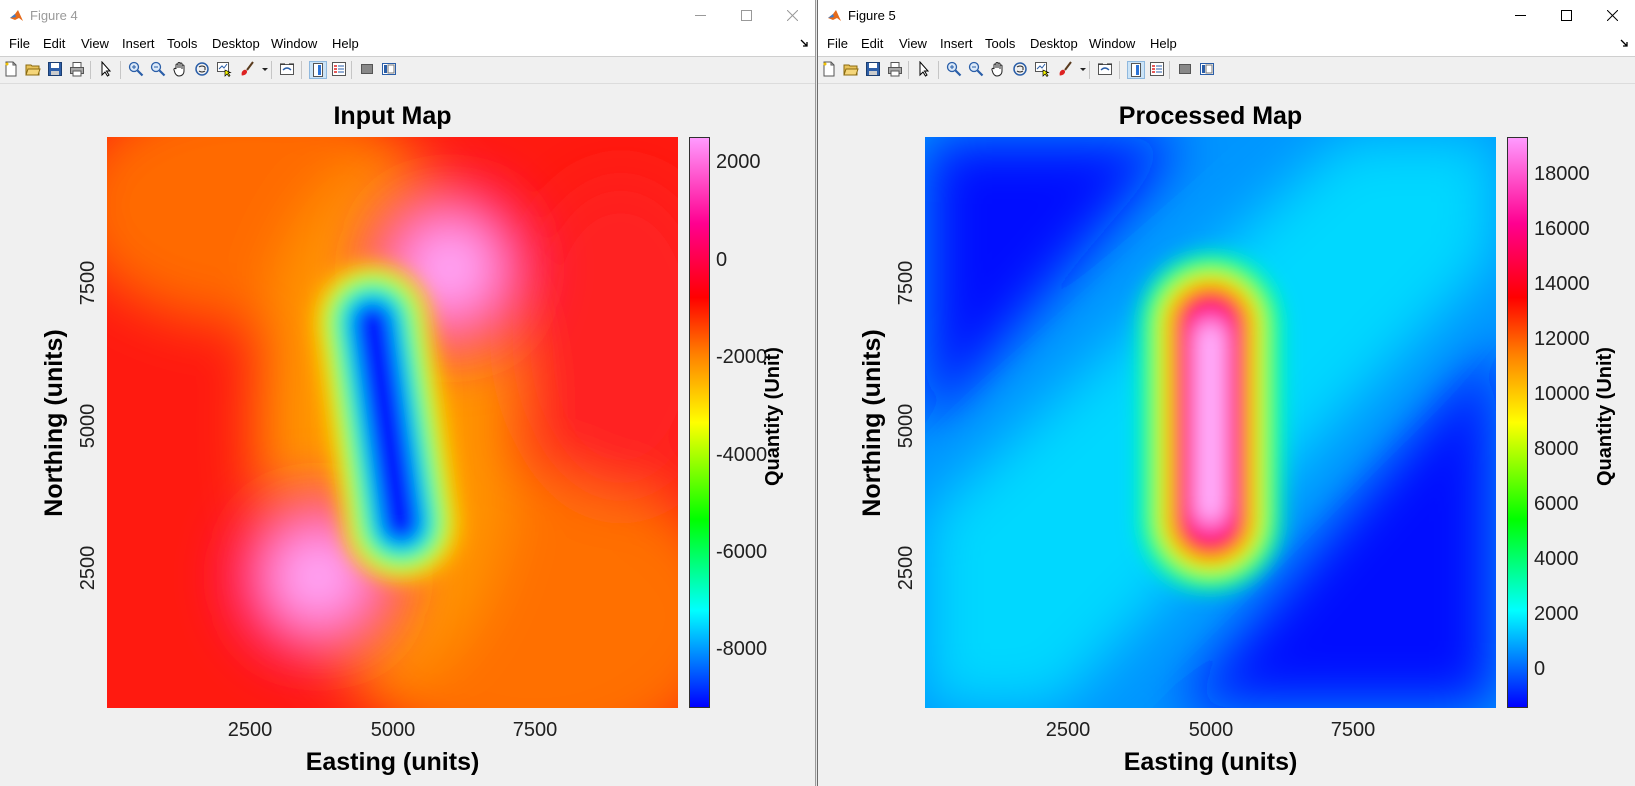 This screenshot has width=1635, height=786. Describe the element at coordinates (1556, 559) in the screenshot. I see `colorbar-tick: 4000` at that location.